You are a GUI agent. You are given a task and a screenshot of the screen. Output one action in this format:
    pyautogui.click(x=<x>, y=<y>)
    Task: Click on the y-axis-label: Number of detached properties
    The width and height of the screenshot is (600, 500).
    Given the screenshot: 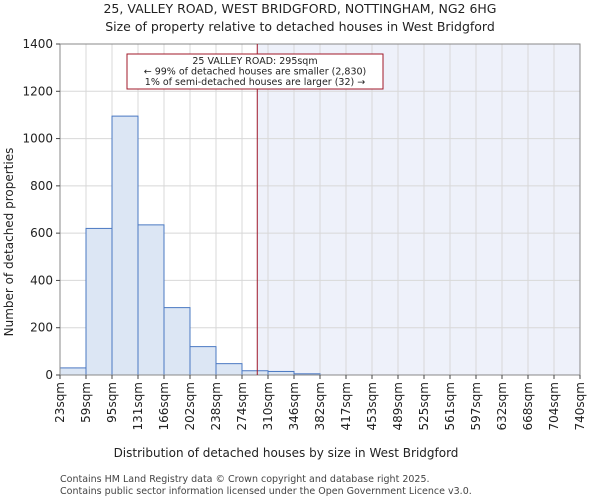 What is the action you would take?
    pyautogui.click(x=9, y=242)
    